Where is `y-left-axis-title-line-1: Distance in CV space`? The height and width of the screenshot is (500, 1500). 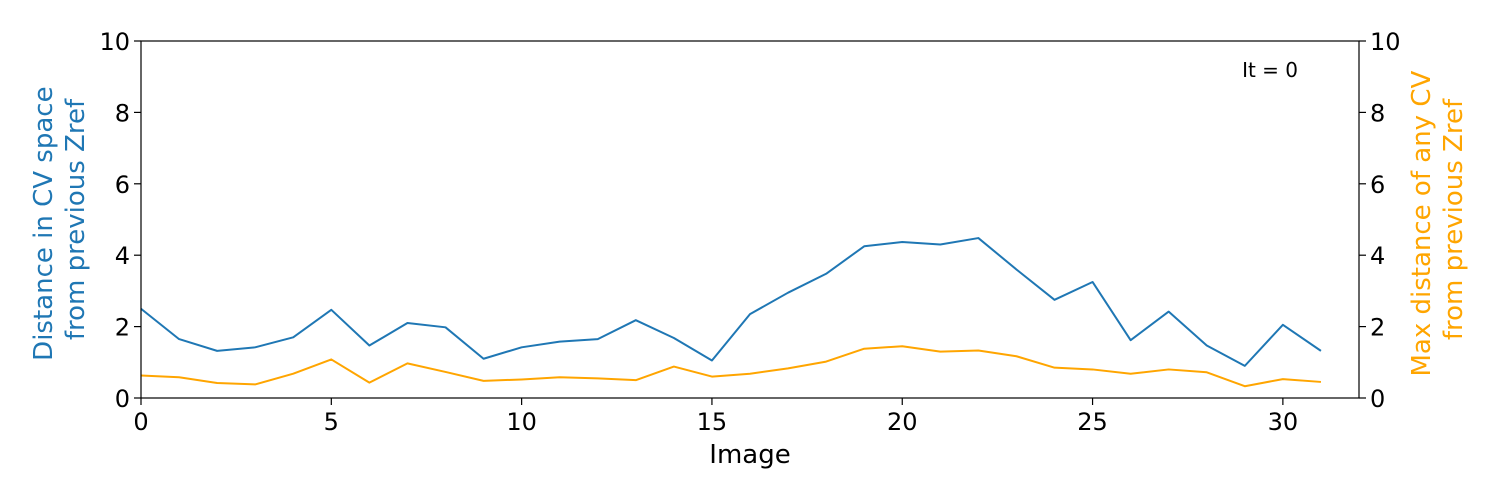 y-left-axis-title-line-1: Distance in CV space is located at coordinates (44, 223).